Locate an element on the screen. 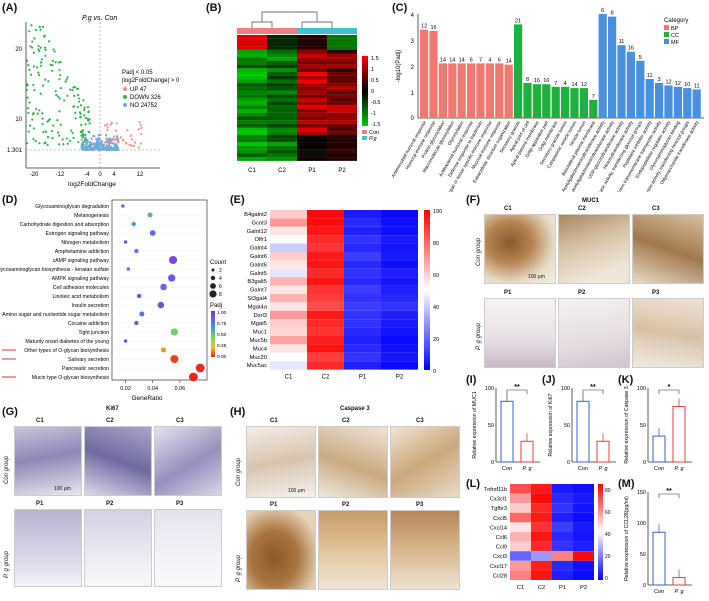 The image size is (709, 601). heatmap-row-label: Muc1 is located at coordinates (260, 333).